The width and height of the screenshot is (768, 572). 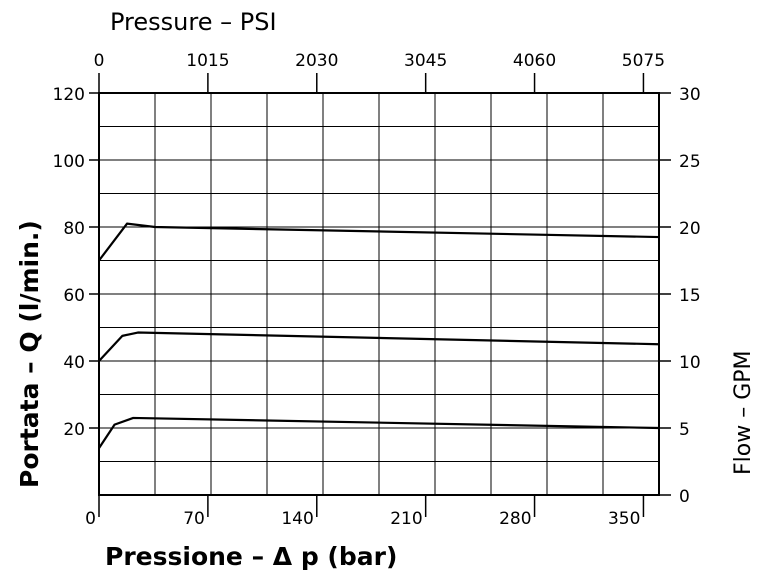 What do you see at coordinates (74, 430) in the screenshot?
I see `left-tick-label: 20` at bounding box center [74, 430].